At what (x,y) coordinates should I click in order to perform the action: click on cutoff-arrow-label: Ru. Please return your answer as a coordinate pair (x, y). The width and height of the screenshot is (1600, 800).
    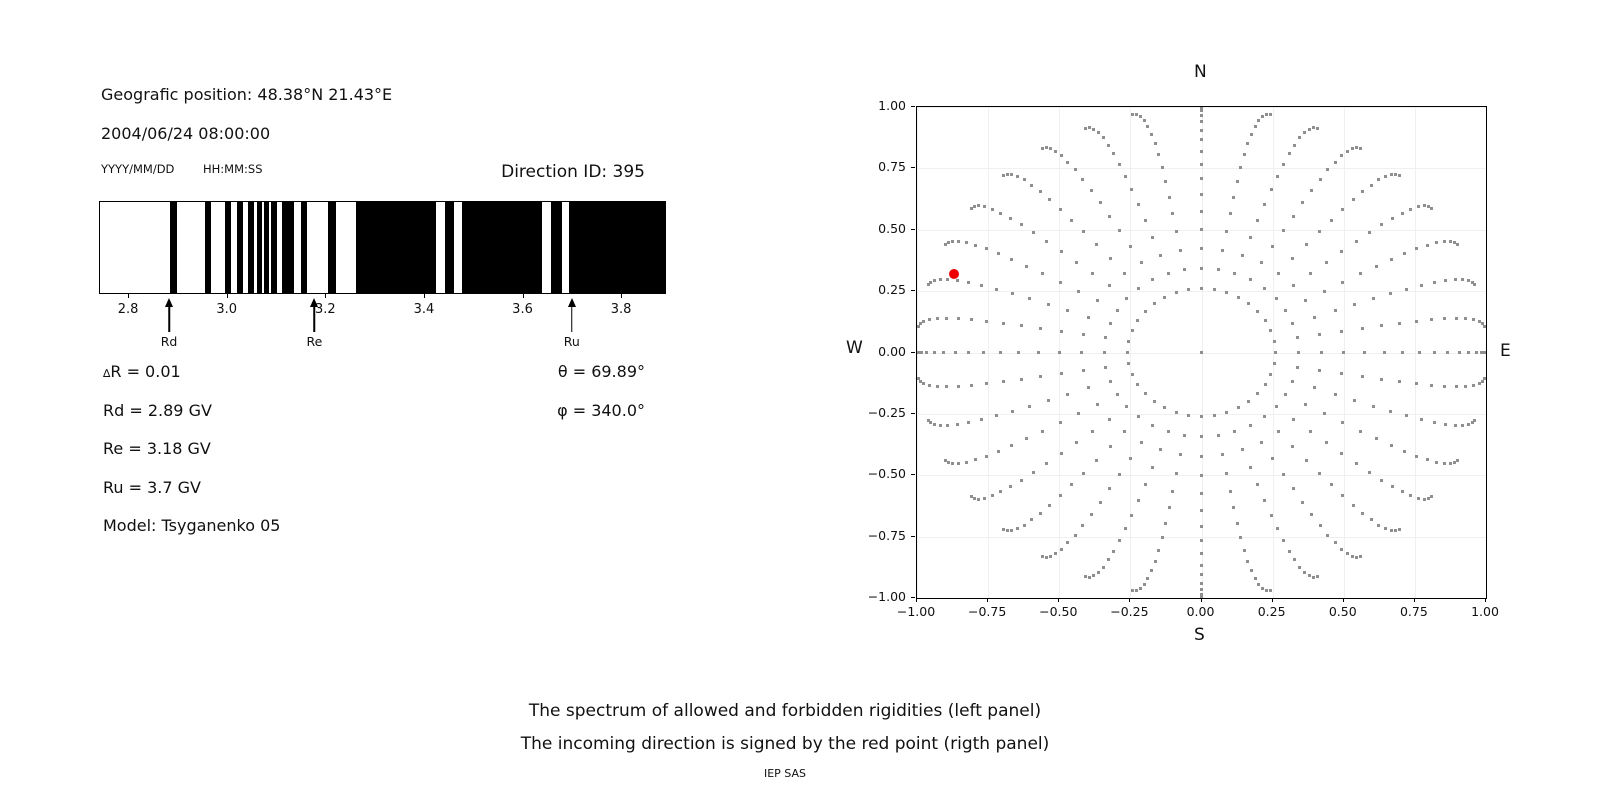
    Looking at the image, I should click on (571, 341).